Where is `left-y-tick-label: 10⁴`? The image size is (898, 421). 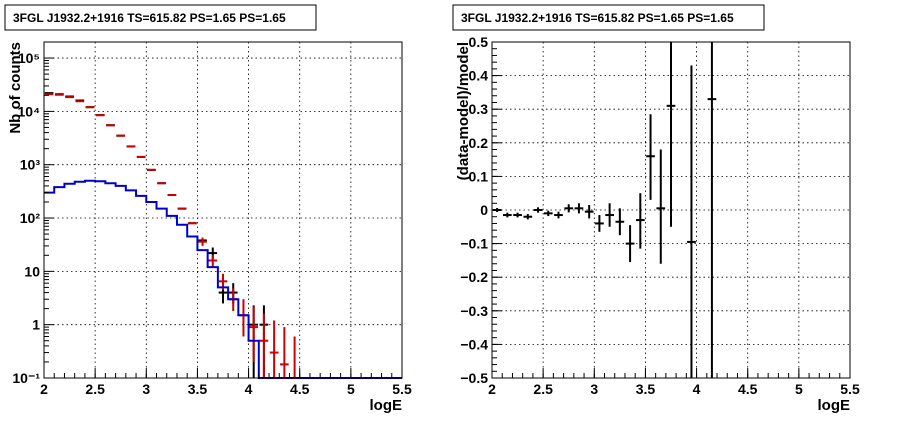
left-y-tick-label: 10⁴ is located at coordinates (29, 111).